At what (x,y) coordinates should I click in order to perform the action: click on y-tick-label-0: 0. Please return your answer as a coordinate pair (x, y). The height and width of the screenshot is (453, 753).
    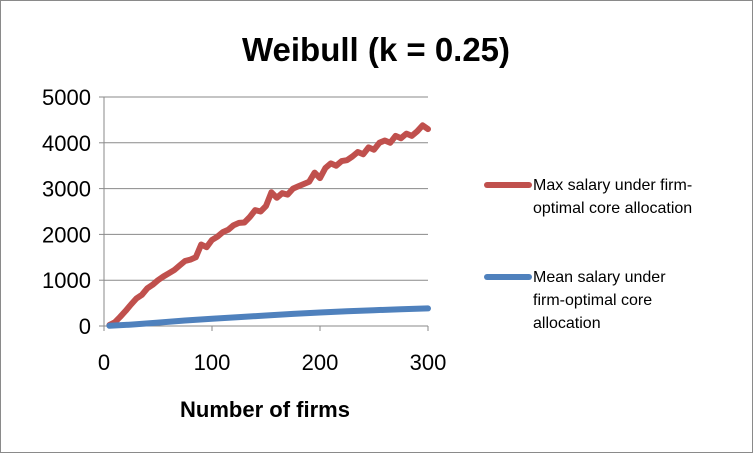
    Looking at the image, I should click on (85, 326).